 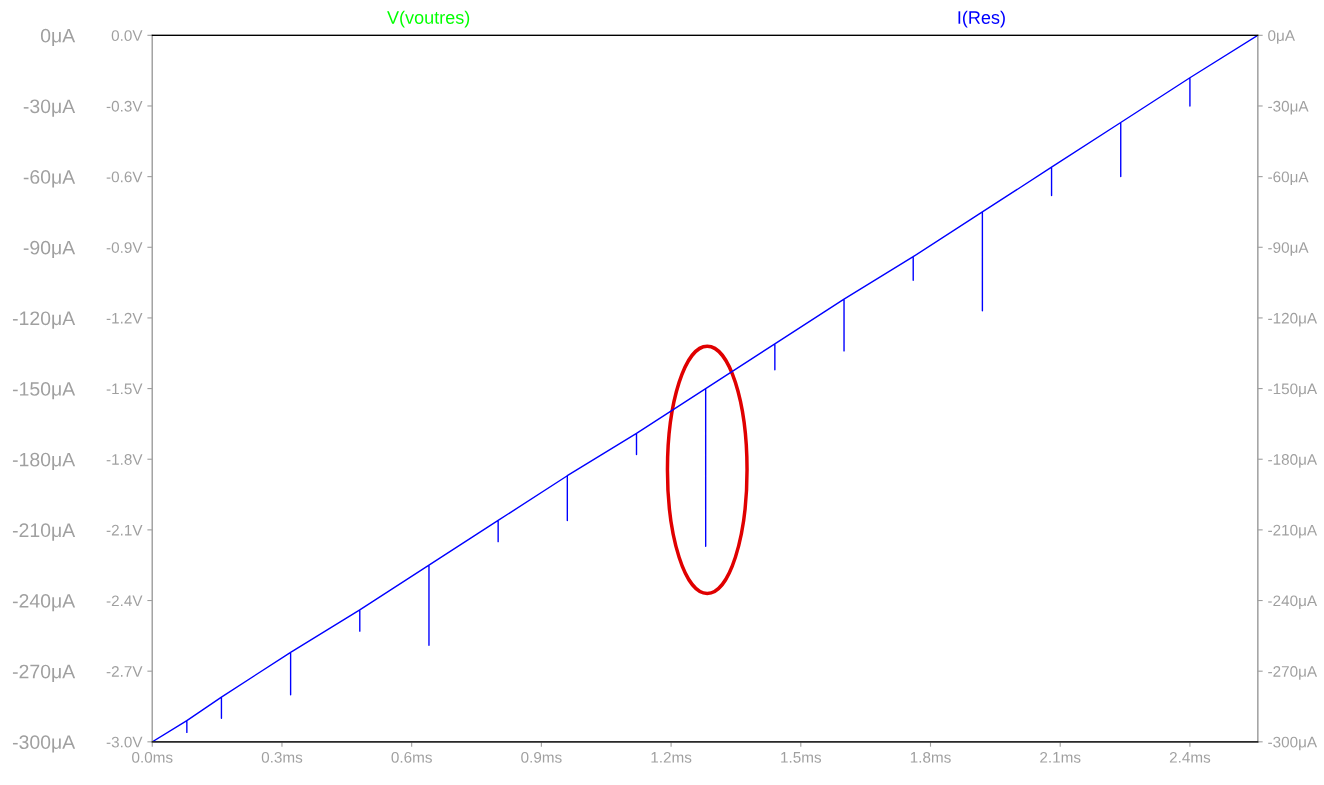 I want to click on y2-tick-label: -240μA, so click(x=1293, y=602).